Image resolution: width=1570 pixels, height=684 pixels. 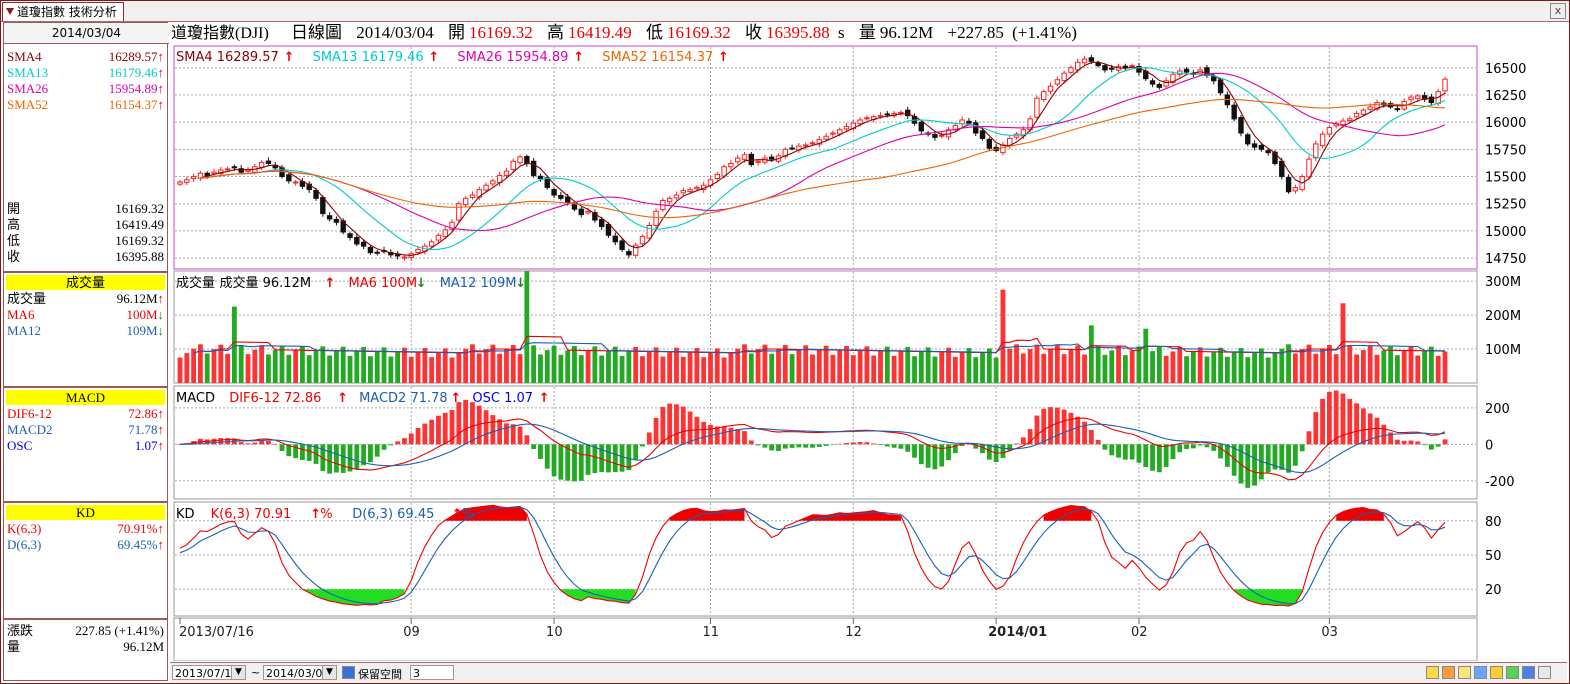 What do you see at coordinates (161, 330) in the screenshot?
I see `arrow-down-icon: ↓` at bounding box center [161, 330].